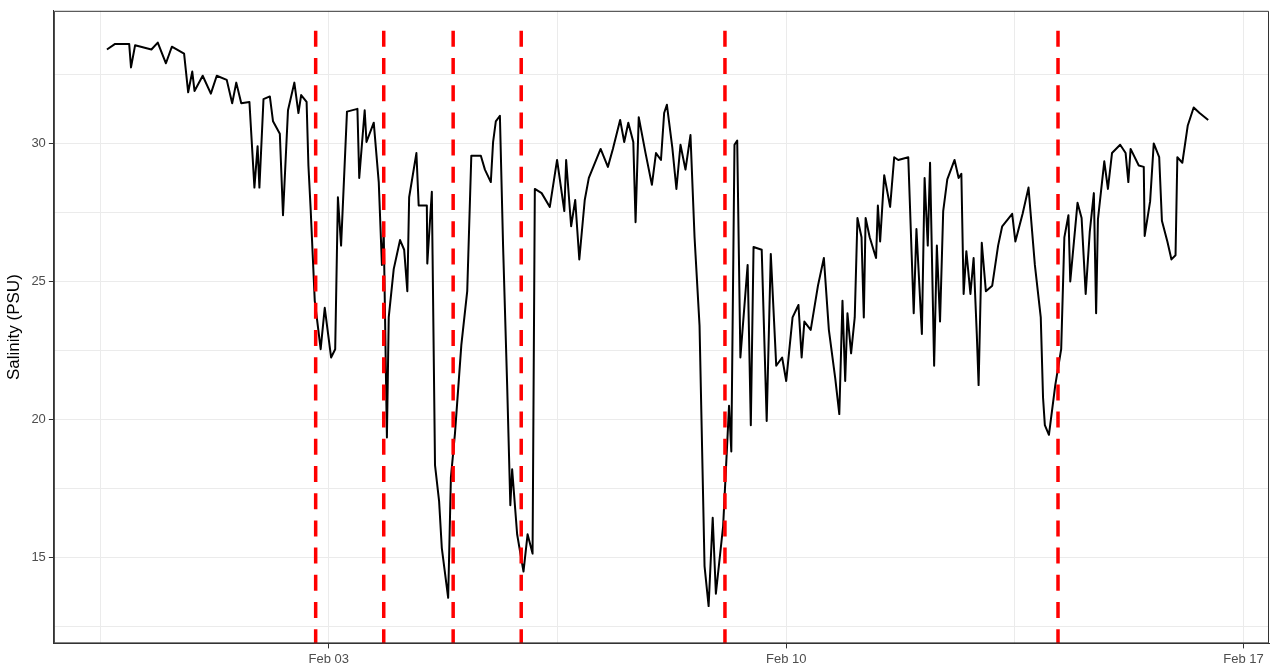  Describe the element at coordinates (329, 658) in the screenshot. I see `x-tick-label: Feb 03` at that location.